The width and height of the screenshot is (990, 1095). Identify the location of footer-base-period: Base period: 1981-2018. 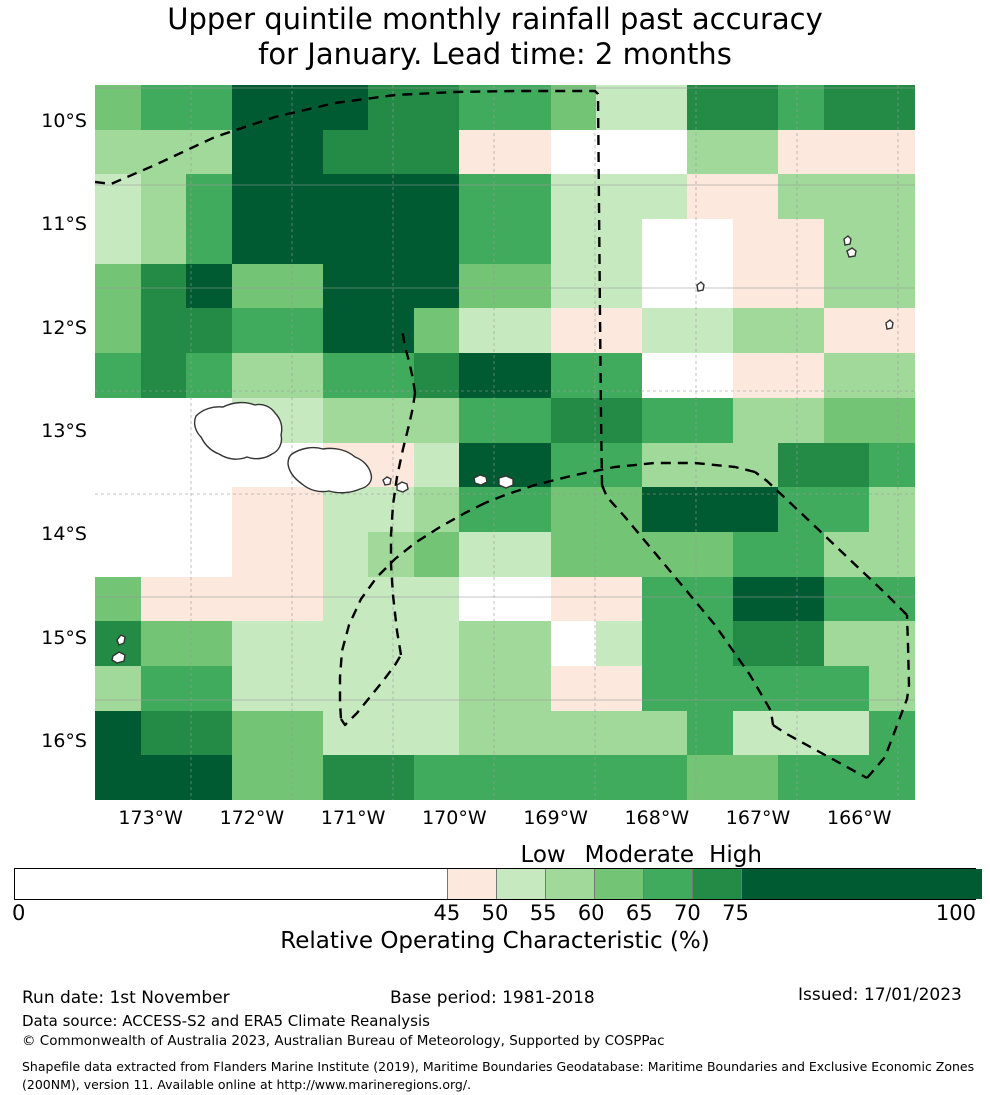
(492, 998).